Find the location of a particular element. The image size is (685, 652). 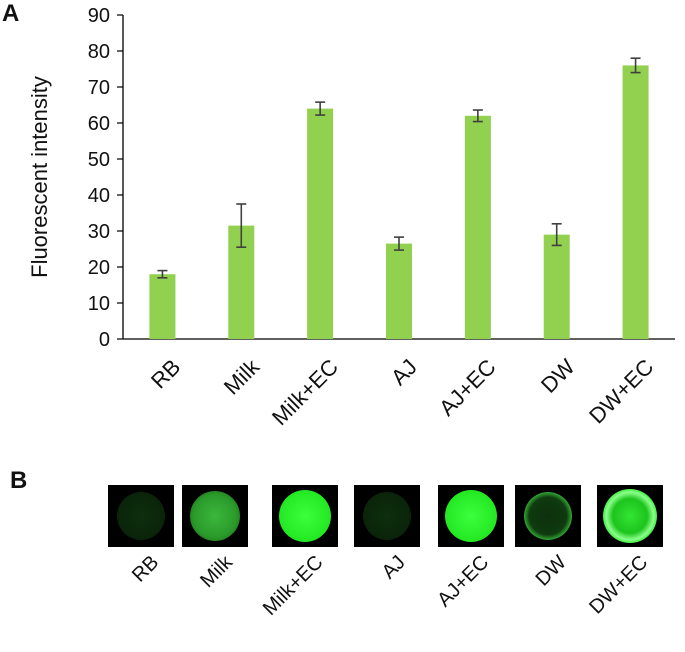

fluorescence-image-milk is located at coordinates (215, 516).